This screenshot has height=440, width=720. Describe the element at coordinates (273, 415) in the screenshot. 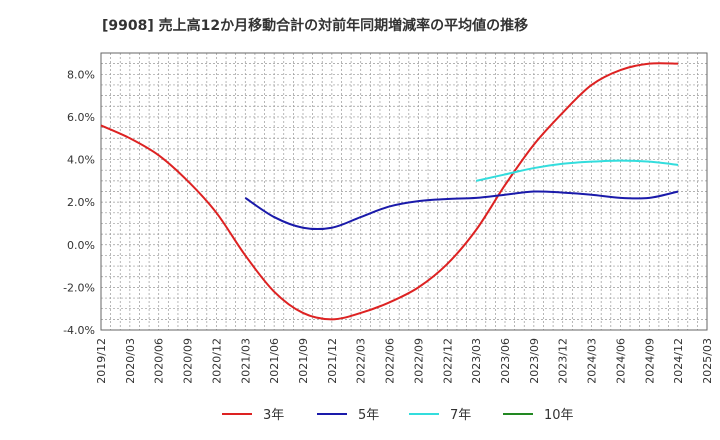

I see `legend-label-0: 3年` at that location.